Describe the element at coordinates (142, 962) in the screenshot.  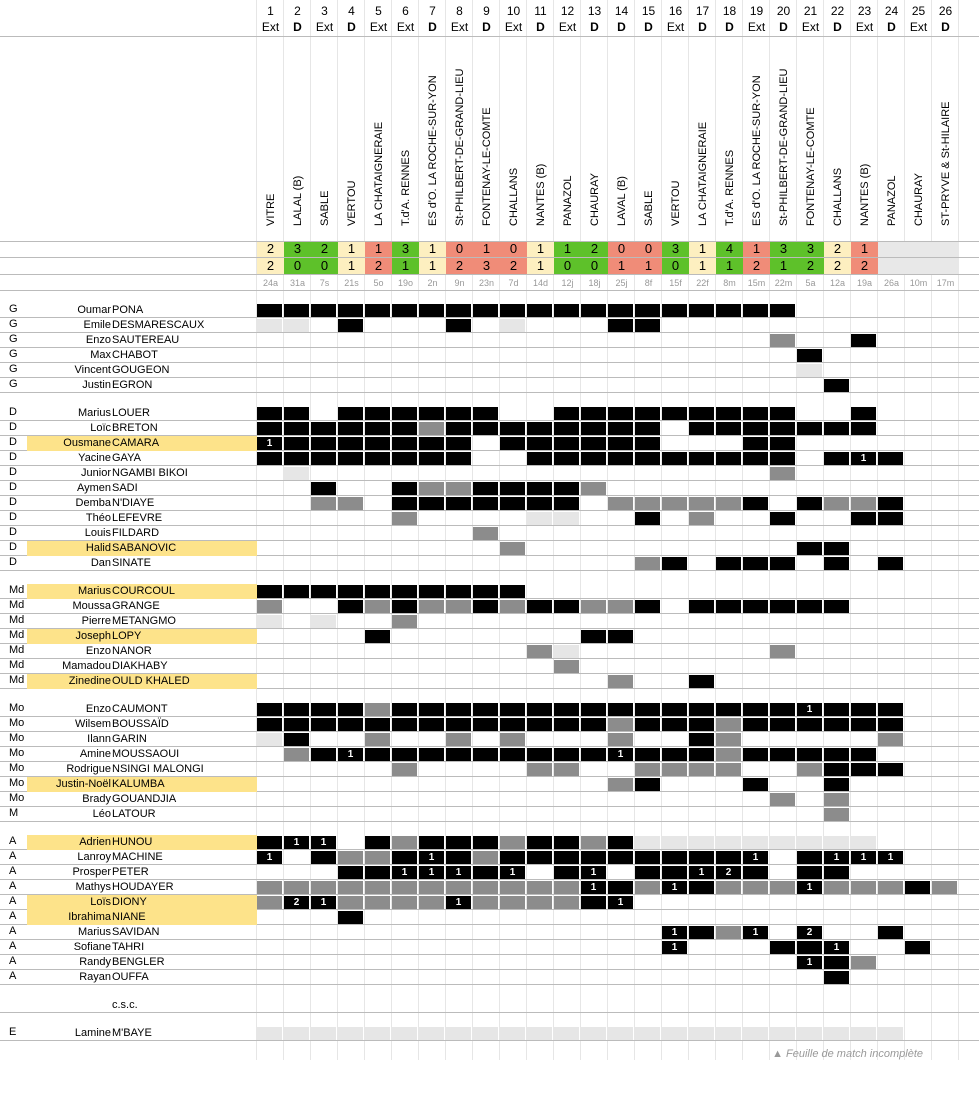
I see `player-name: Randy BENGLER` at that location.